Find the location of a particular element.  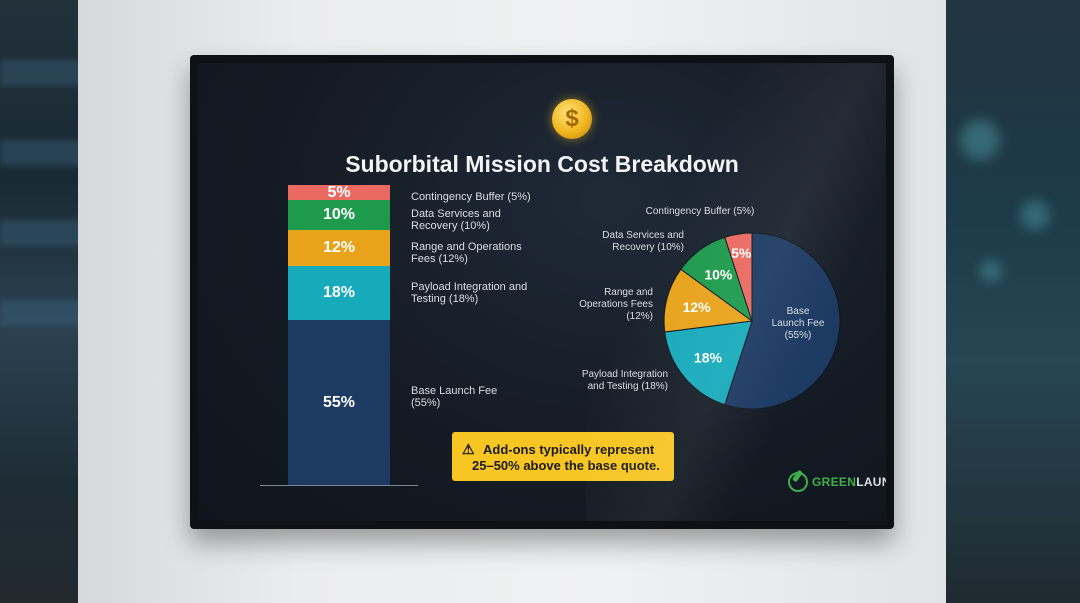

logo-wordmark: GREENLAUNCH is located at coordinates (849, 482).